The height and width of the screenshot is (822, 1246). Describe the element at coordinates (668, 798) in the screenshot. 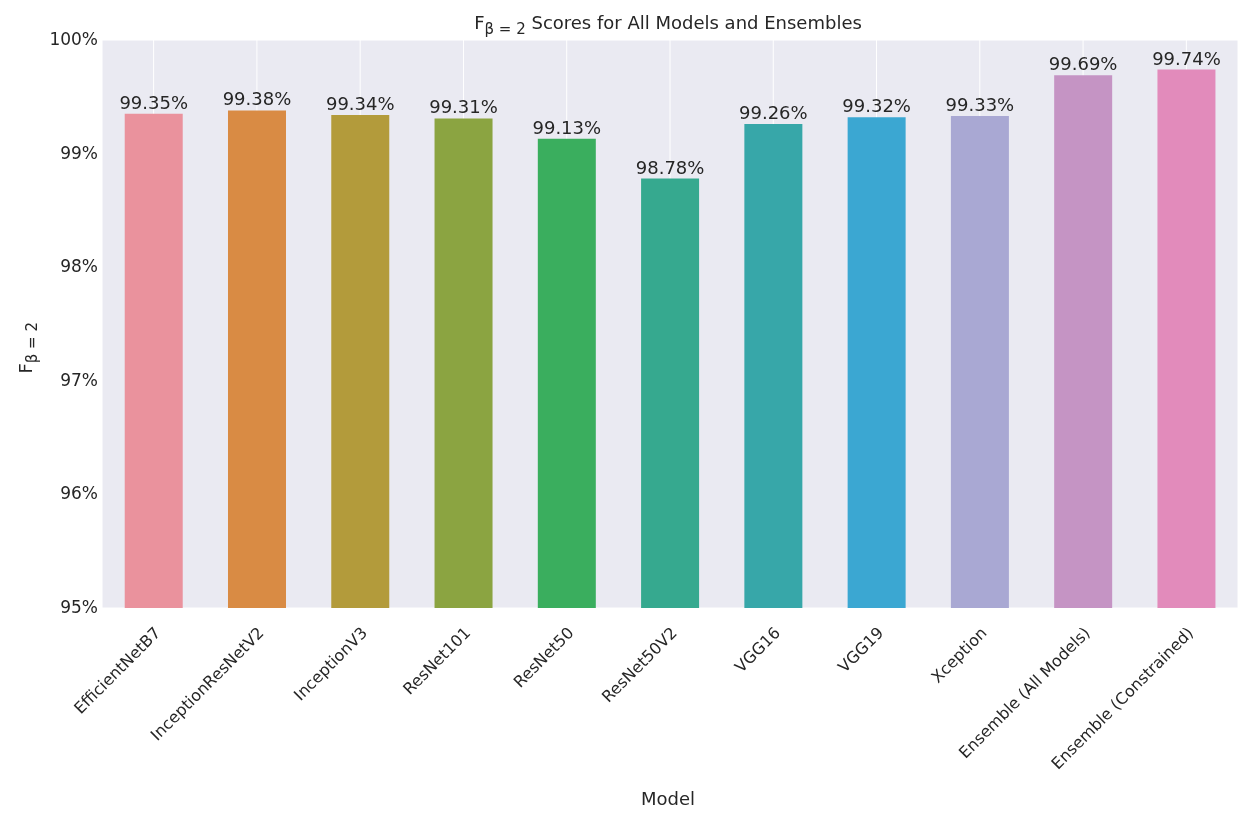

I see `x-axis-title: Model` at that location.